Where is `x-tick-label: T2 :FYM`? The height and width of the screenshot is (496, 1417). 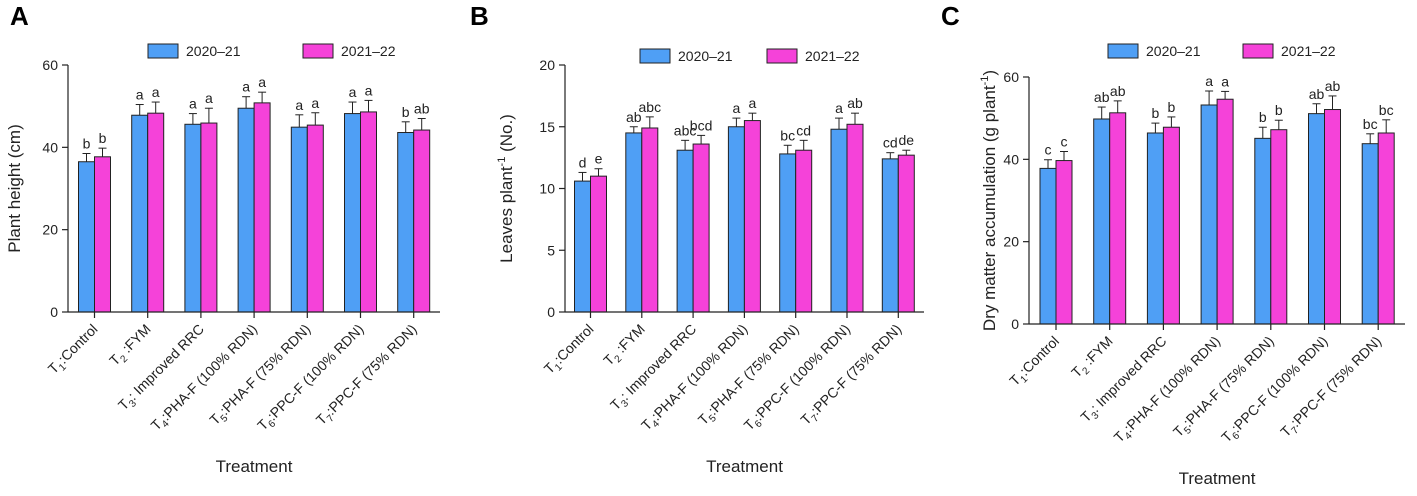
x-tick-label: T2 :FYM is located at coordinates (131, 346).